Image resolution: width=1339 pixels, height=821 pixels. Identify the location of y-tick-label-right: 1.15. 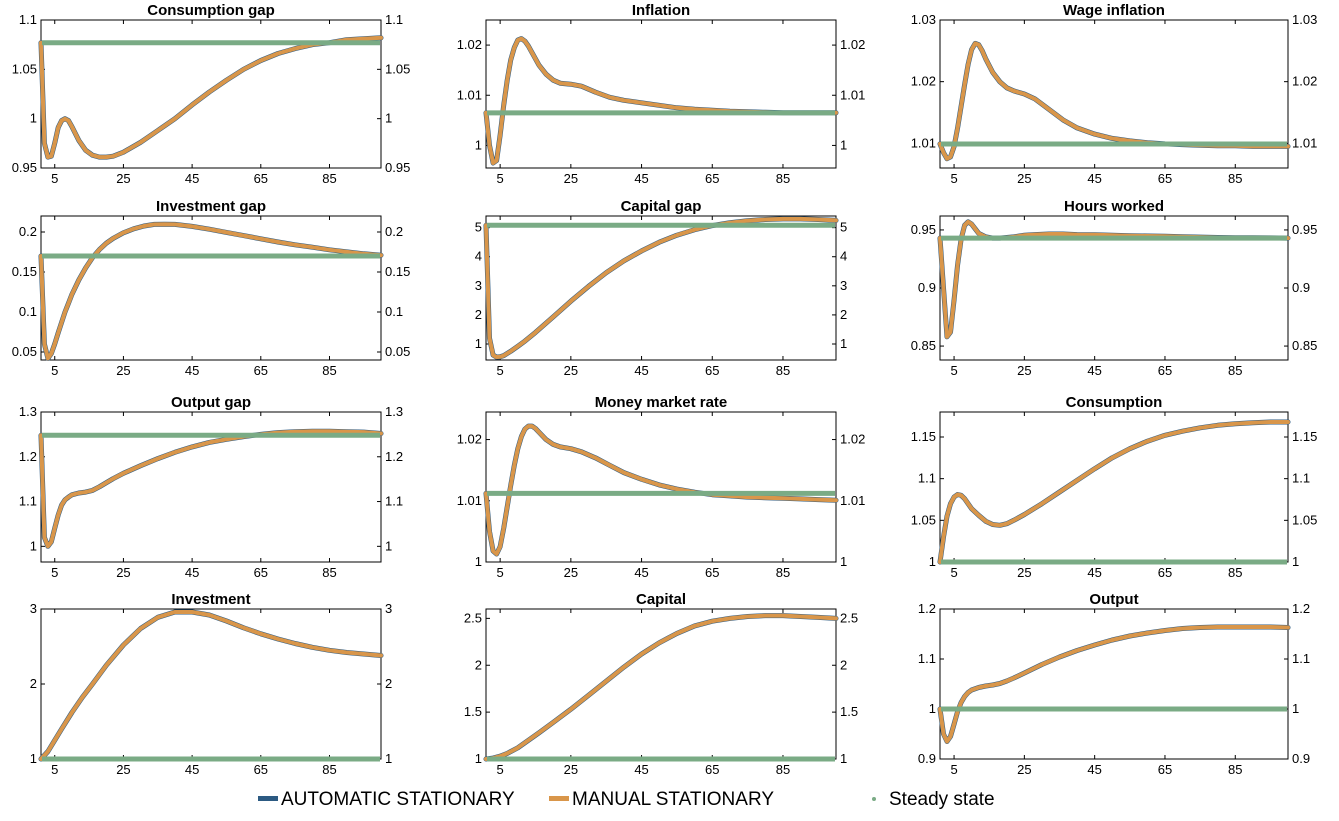
(1304, 436).